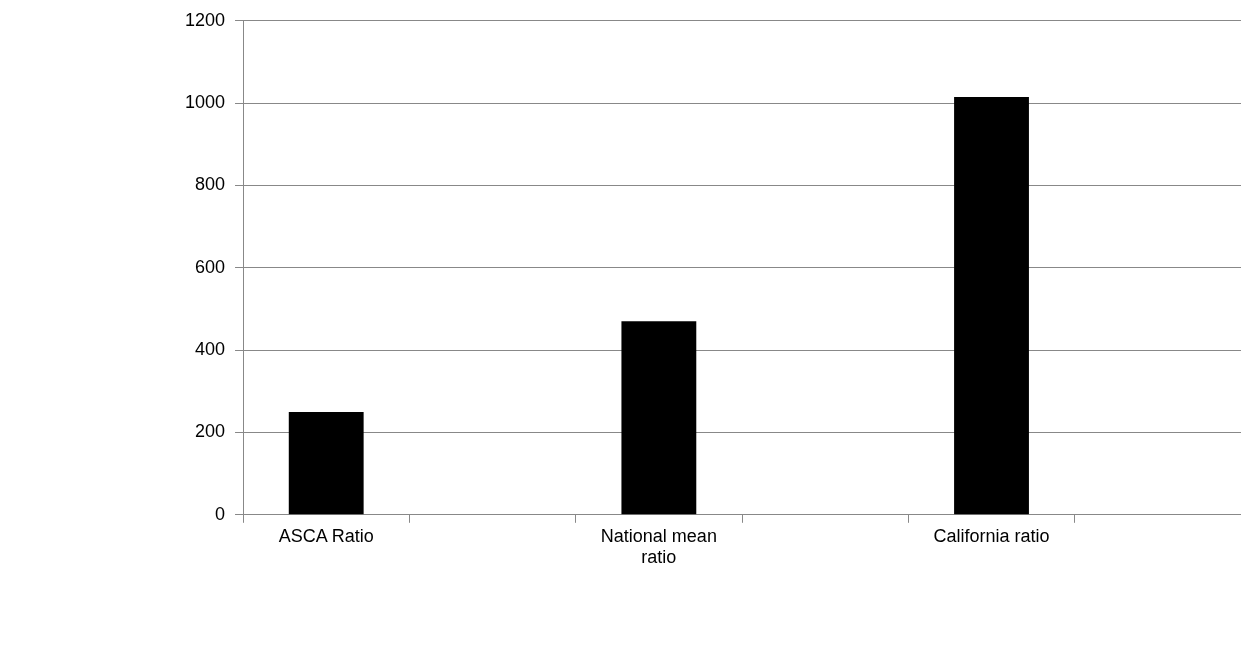 Image resolution: width=1241 pixels, height=662 pixels. What do you see at coordinates (658, 546) in the screenshot?
I see `x-tick-label: National mean ratio` at bounding box center [658, 546].